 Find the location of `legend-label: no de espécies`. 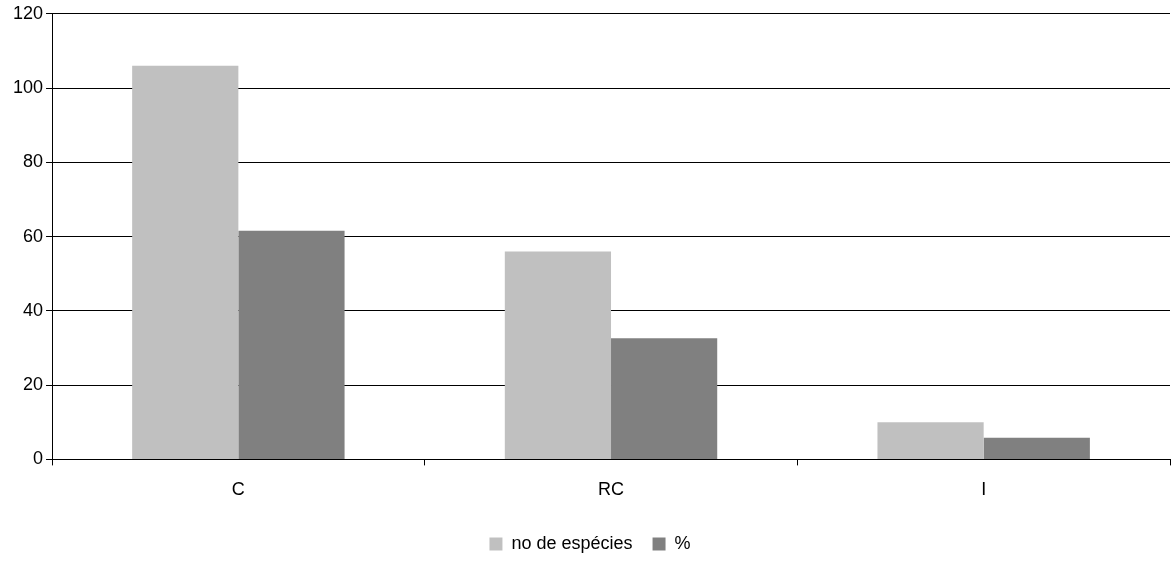

legend-label: no de espécies is located at coordinates (572, 542).